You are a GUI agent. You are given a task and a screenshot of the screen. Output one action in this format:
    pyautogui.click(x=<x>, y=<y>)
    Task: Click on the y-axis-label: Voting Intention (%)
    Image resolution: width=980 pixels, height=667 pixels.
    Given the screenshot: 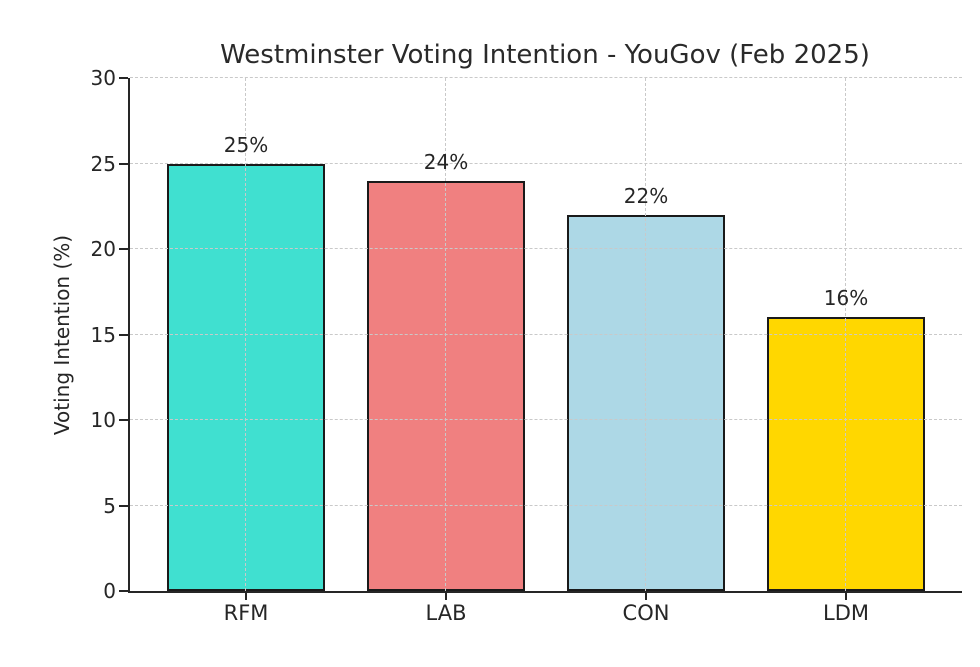 What is the action you would take?
    pyautogui.click(x=62, y=335)
    